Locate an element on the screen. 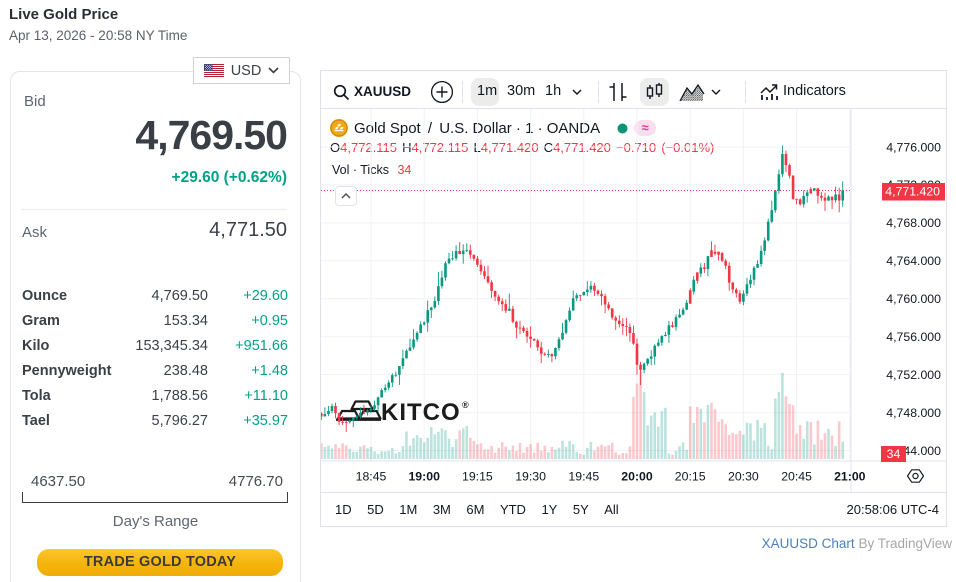  svg-text: 4,752.000 is located at coordinates (913, 375).